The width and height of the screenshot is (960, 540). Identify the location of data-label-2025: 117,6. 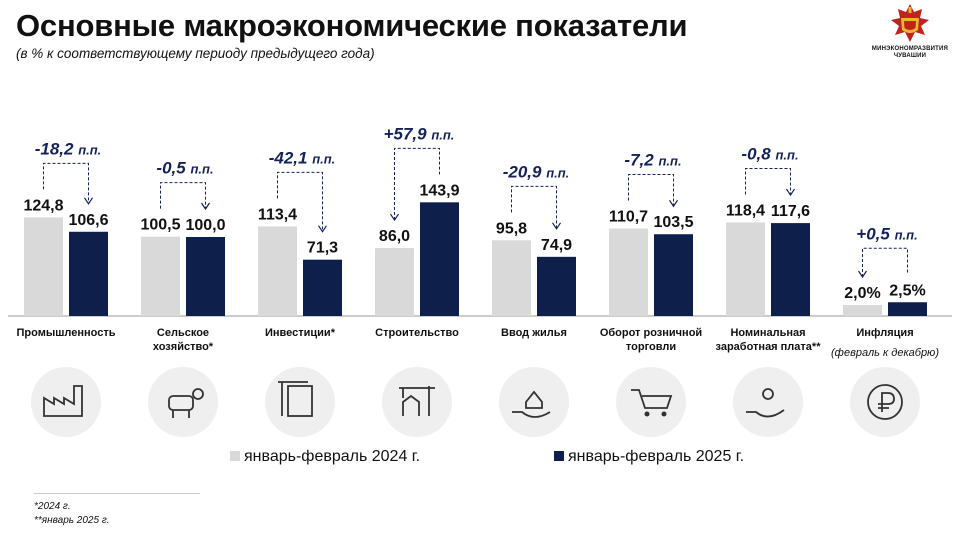
(790, 211).